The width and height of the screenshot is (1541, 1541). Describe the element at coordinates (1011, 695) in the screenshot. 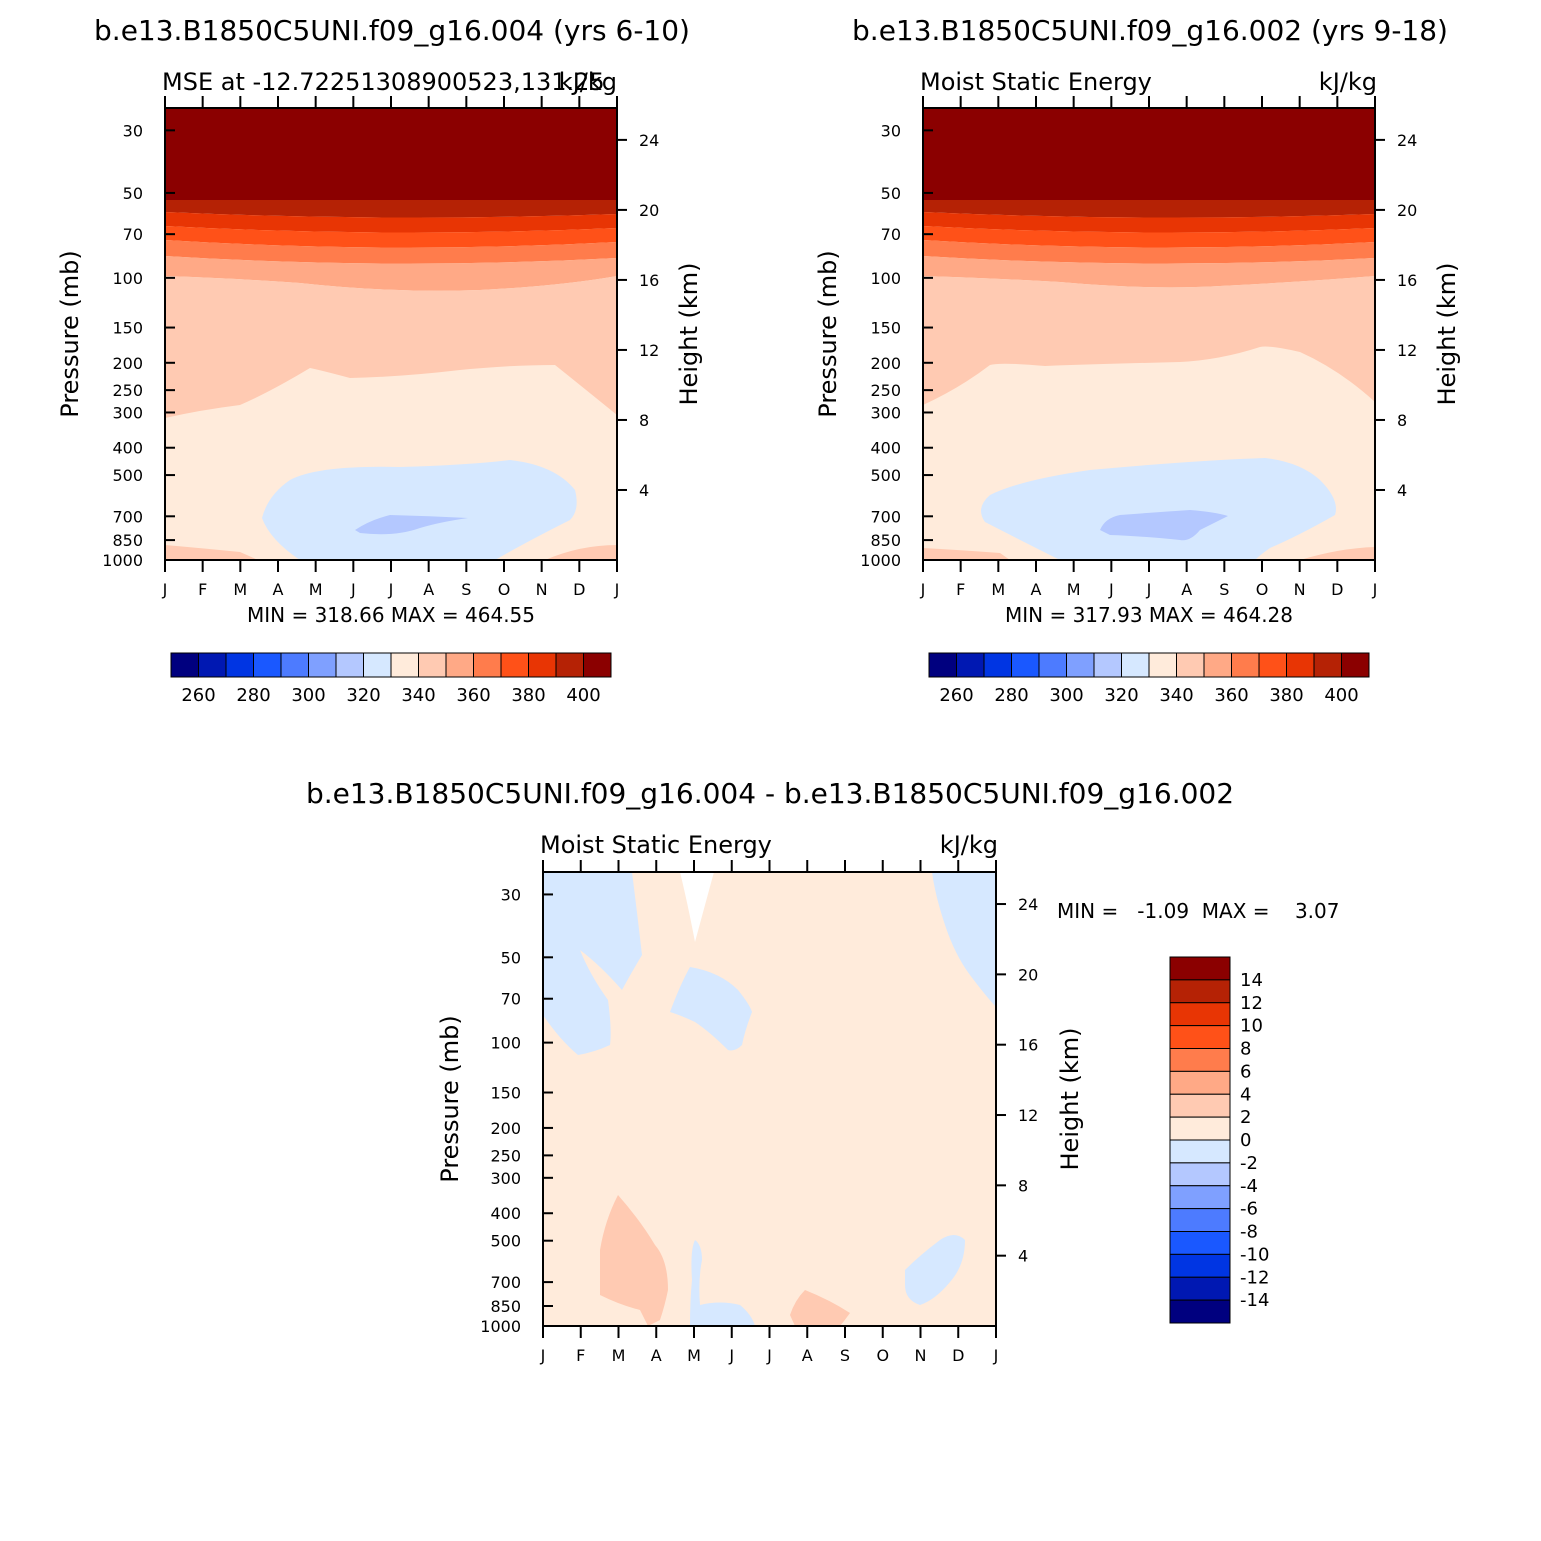

I see `colorbar-label: 280` at that location.